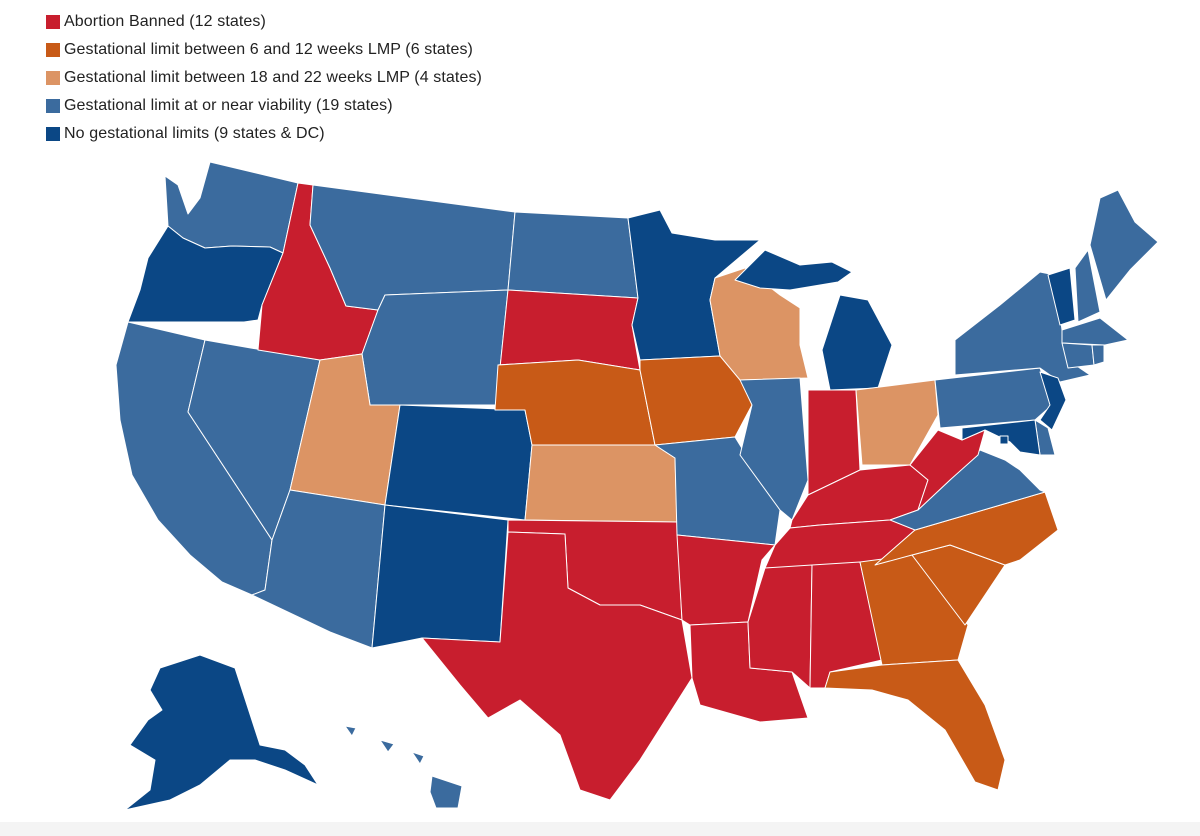 The width and height of the screenshot is (1200, 836). What do you see at coordinates (600, 829) in the screenshot?
I see `footer-strip` at bounding box center [600, 829].